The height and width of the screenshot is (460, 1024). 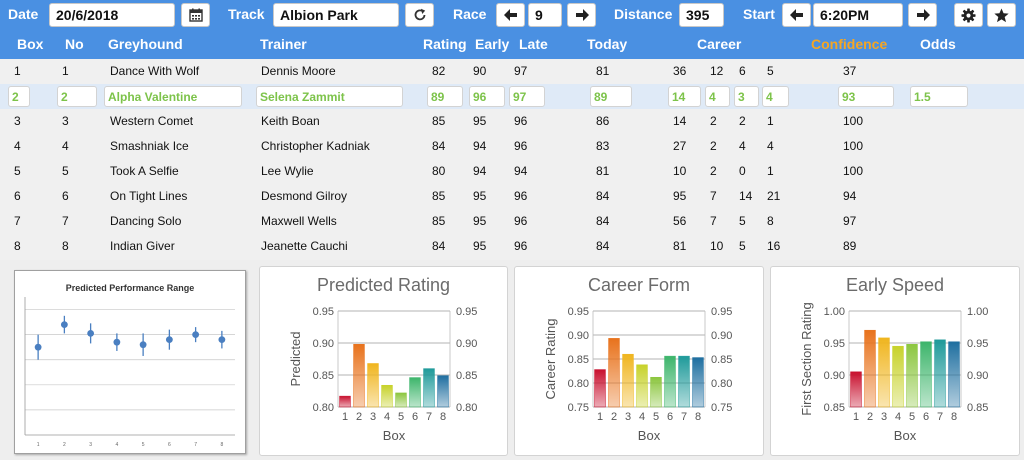 What do you see at coordinates (480, 246) in the screenshot?
I see `cell-early: 95` at bounding box center [480, 246].